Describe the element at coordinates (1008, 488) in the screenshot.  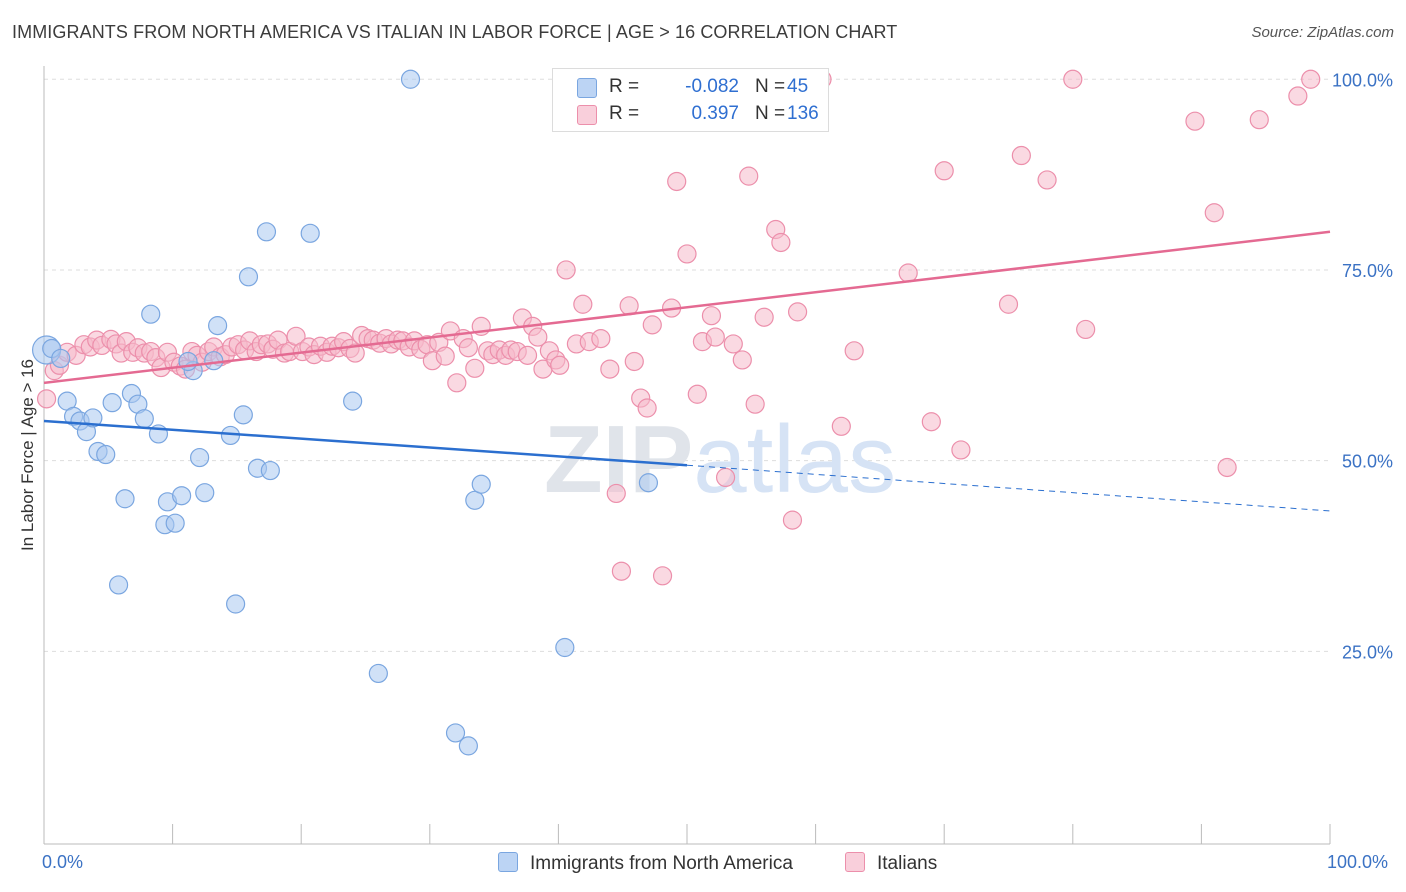
I see `north-america-trend-extension` at that location.